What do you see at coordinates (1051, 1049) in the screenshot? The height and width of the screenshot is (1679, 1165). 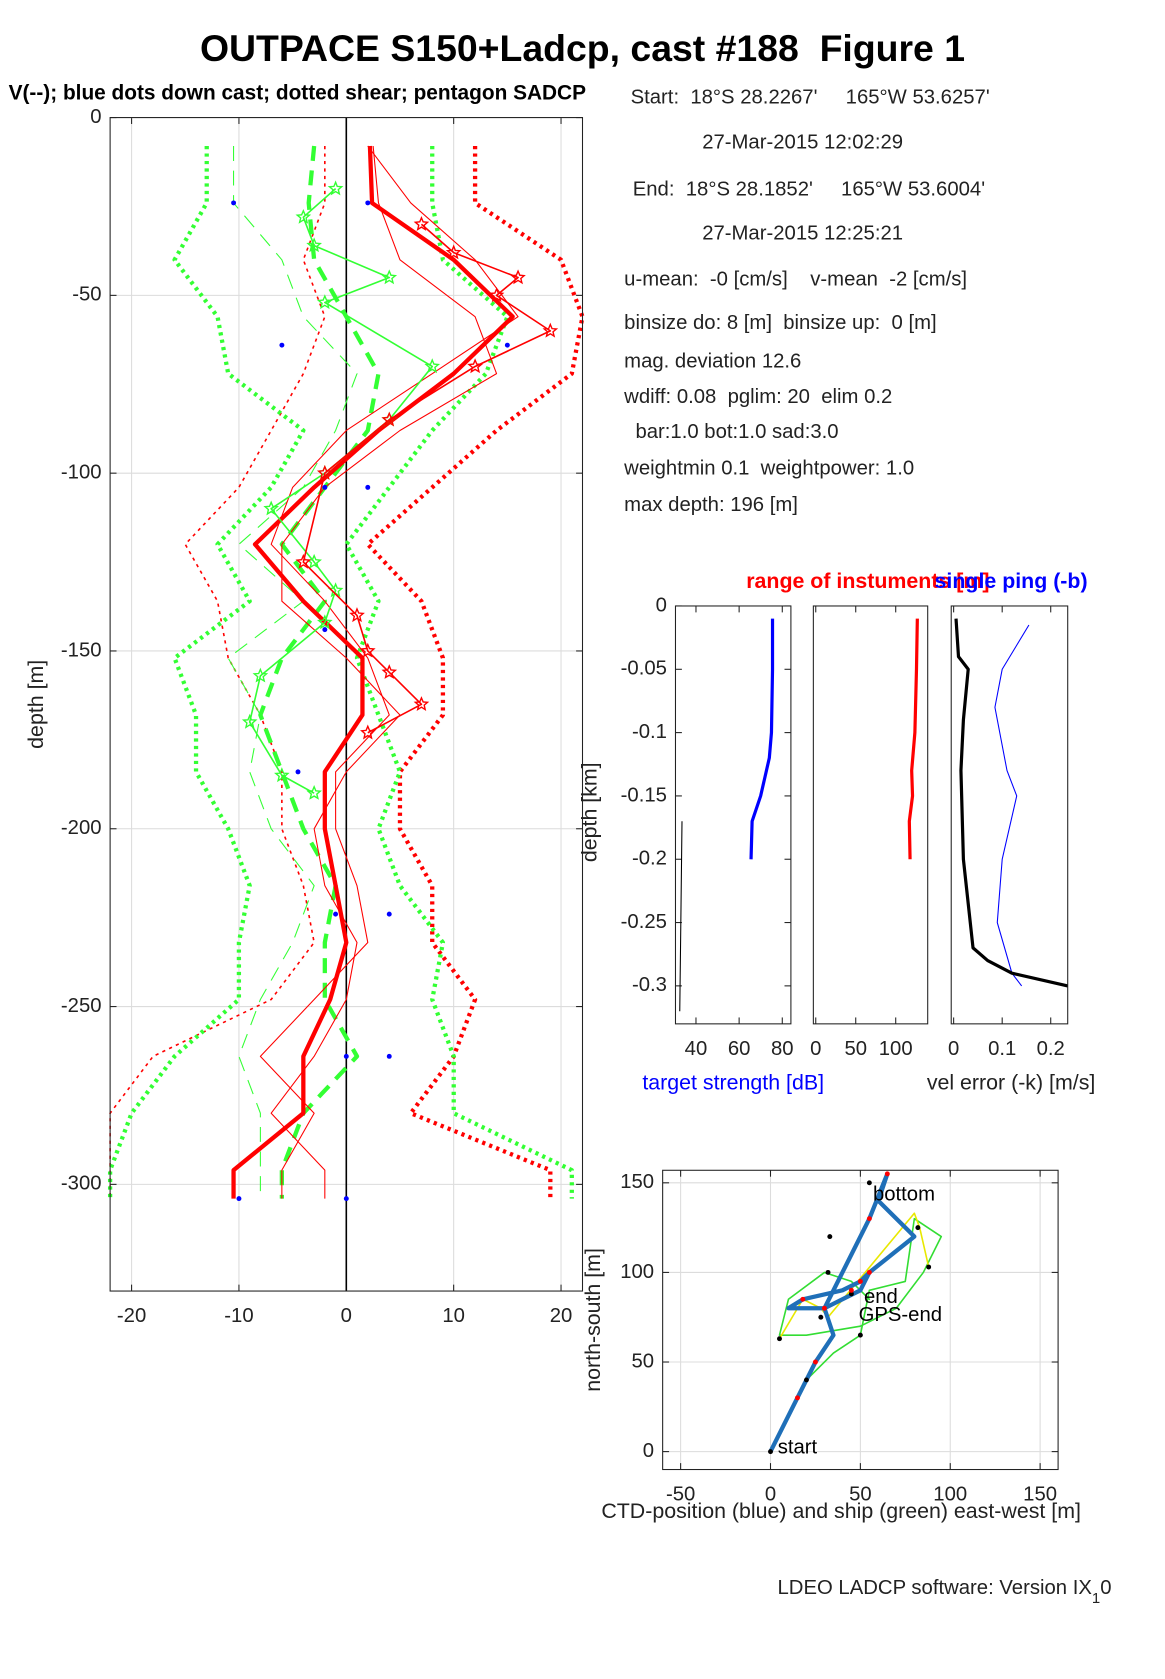 I see `x-tick-label: 0.2` at bounding box center [1051, 1049].